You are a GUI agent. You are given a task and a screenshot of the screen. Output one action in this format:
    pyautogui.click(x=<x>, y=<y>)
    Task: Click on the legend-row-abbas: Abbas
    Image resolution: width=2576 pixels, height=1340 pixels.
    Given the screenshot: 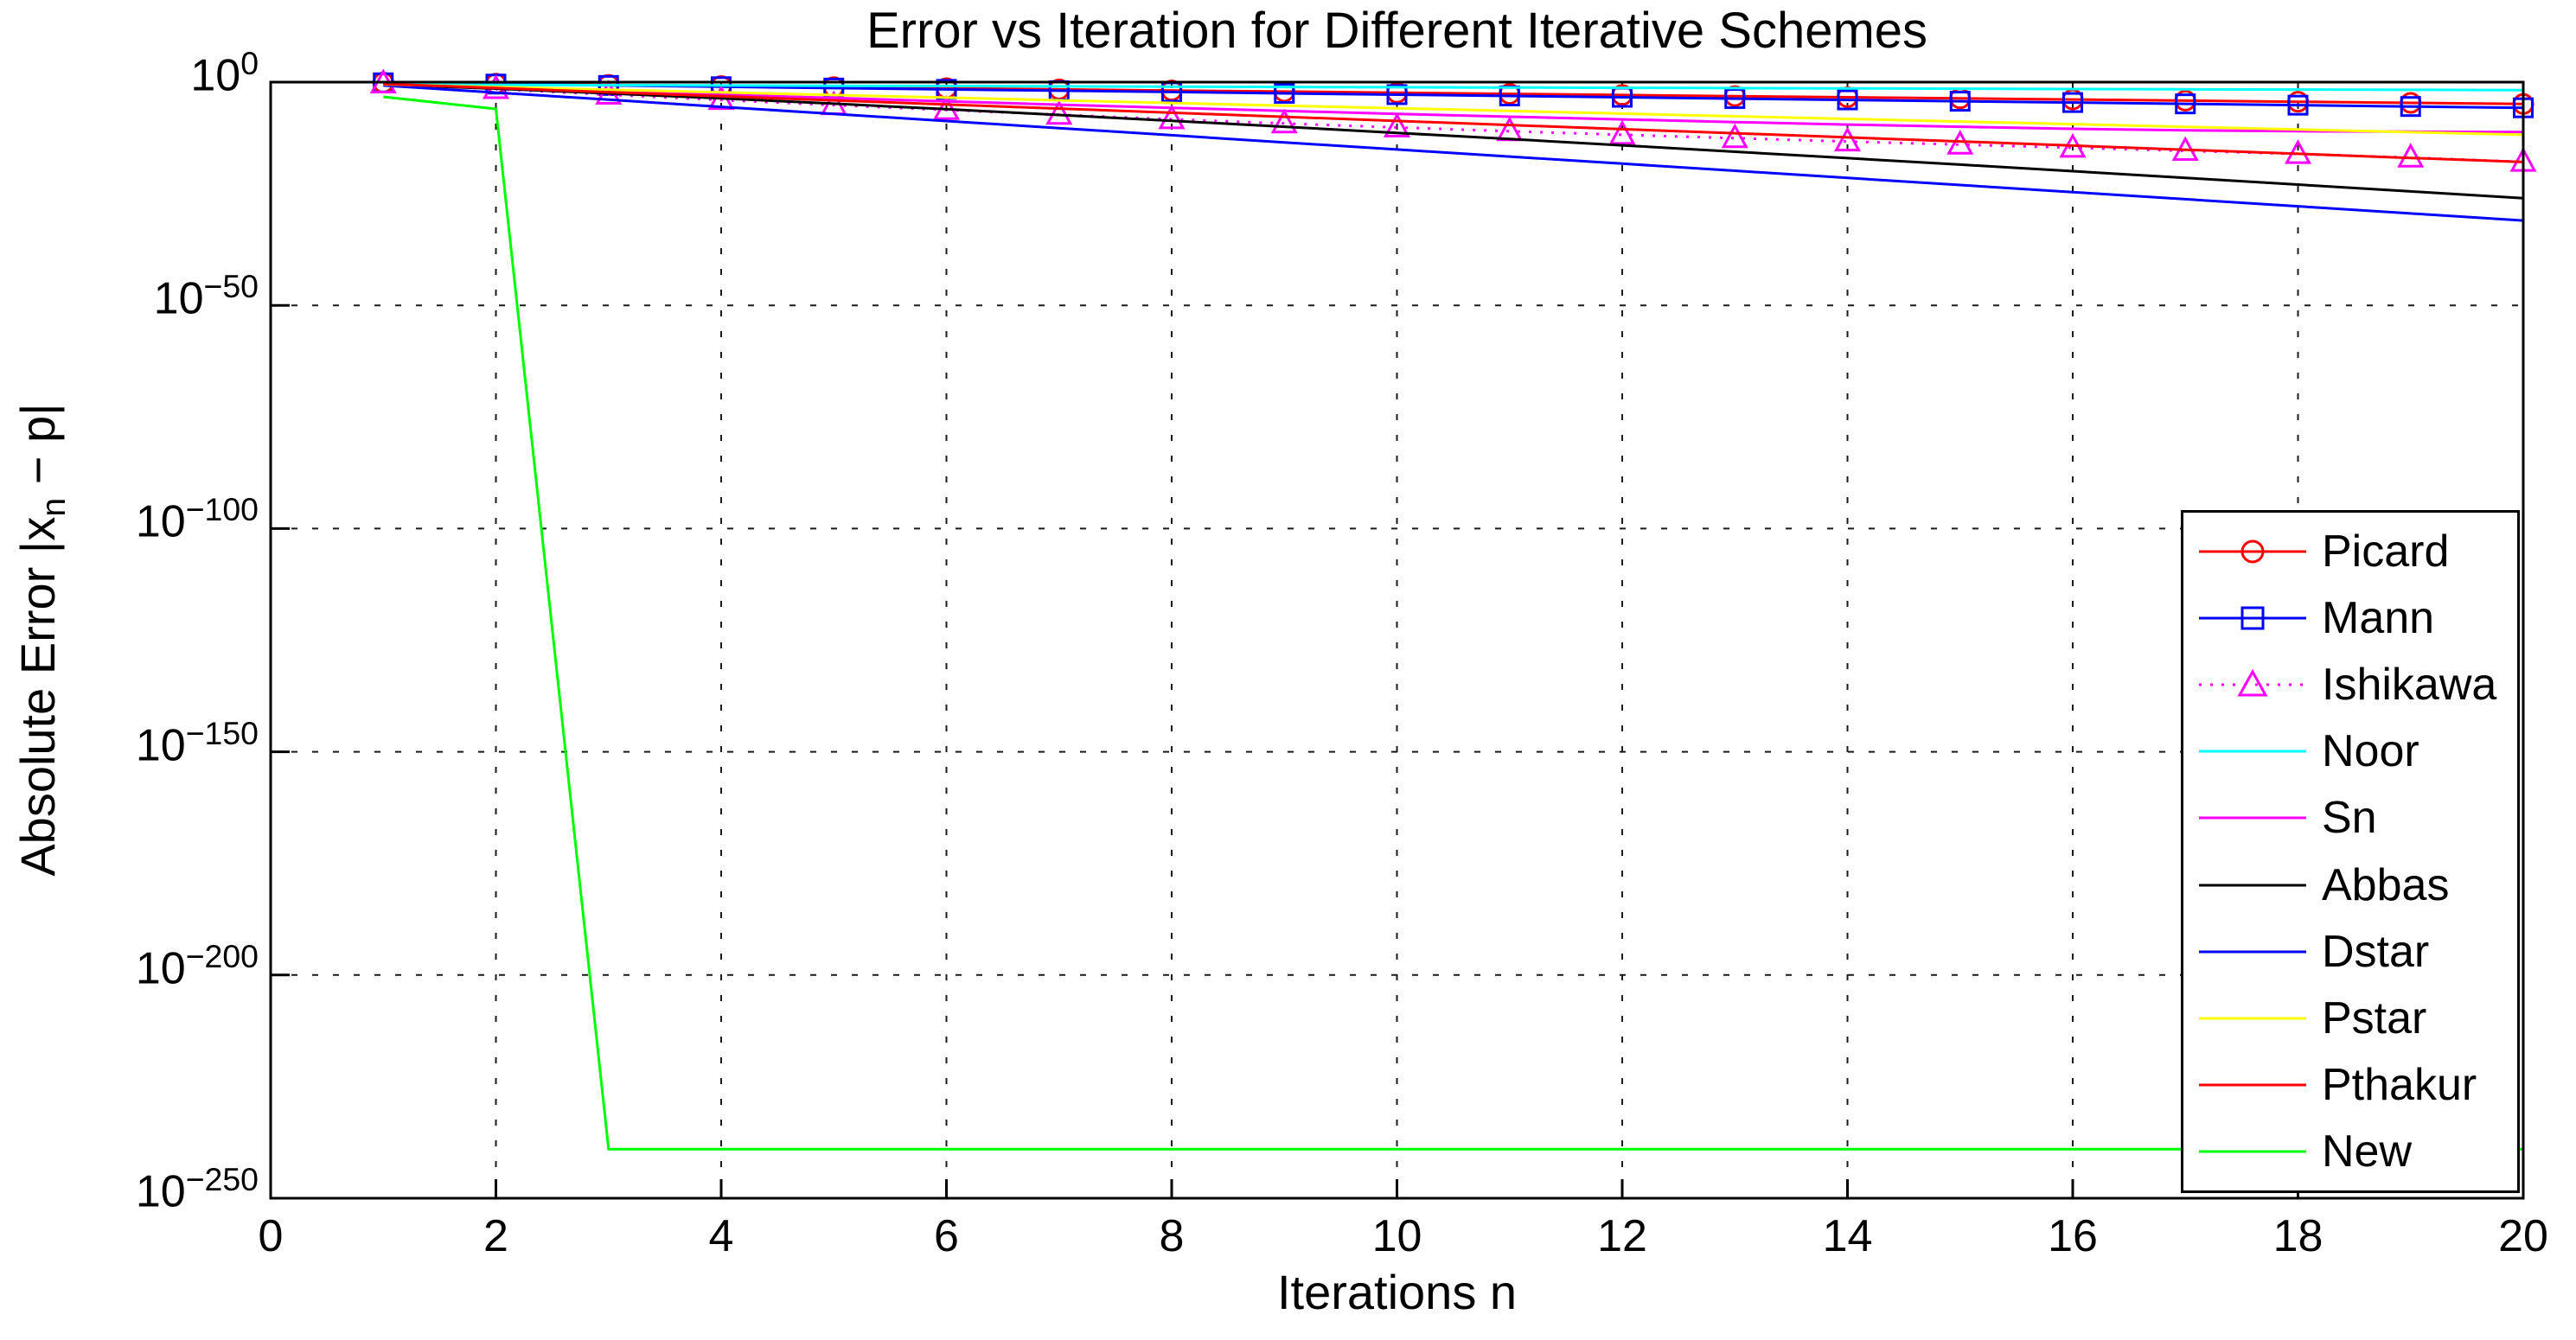 What is the action you would take?
    pyautogui.click(x=2356, y=885)
    